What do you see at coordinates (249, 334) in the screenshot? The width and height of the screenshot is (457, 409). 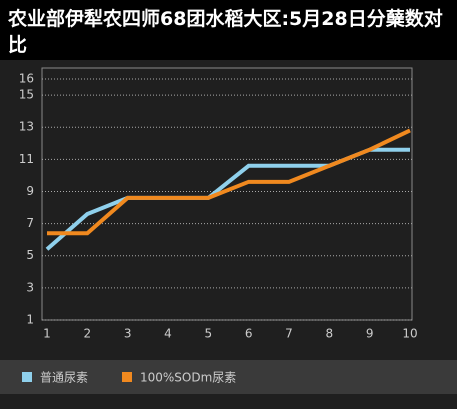 I see `x-tick-label: 6` at bounding box center [249, 334].